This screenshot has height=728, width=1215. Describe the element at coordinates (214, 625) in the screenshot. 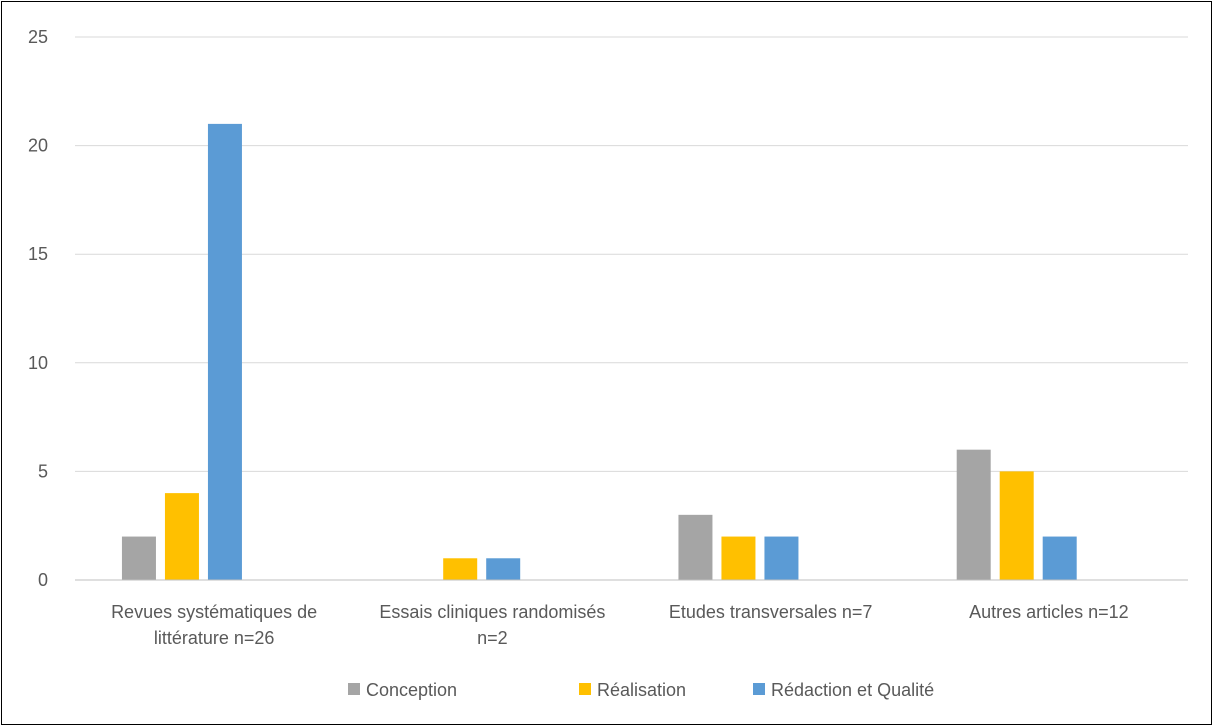

I see `x-category-label: Revues systématiques de littérature n=26` at that location.